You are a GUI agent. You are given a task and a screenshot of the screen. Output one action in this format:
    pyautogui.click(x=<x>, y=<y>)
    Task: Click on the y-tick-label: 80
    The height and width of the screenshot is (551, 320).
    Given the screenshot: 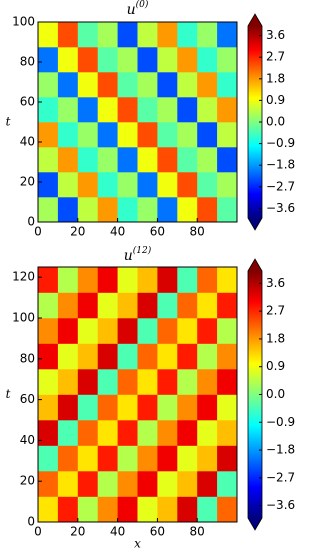 What is the action you would take?
    pyautogui.click(x=27, y=62)
    